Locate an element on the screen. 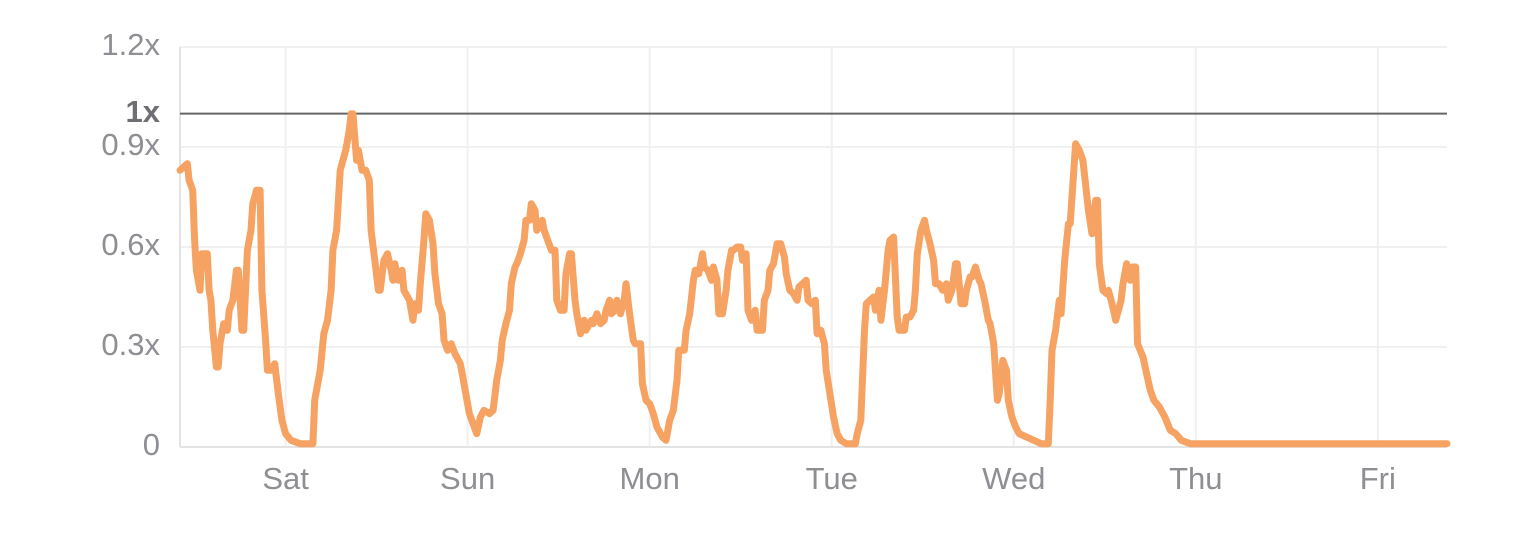 Image resolution: width=1528 pixels, height=556 pixels. x-tick-label: Fri is located at coordinates (1378, 478).